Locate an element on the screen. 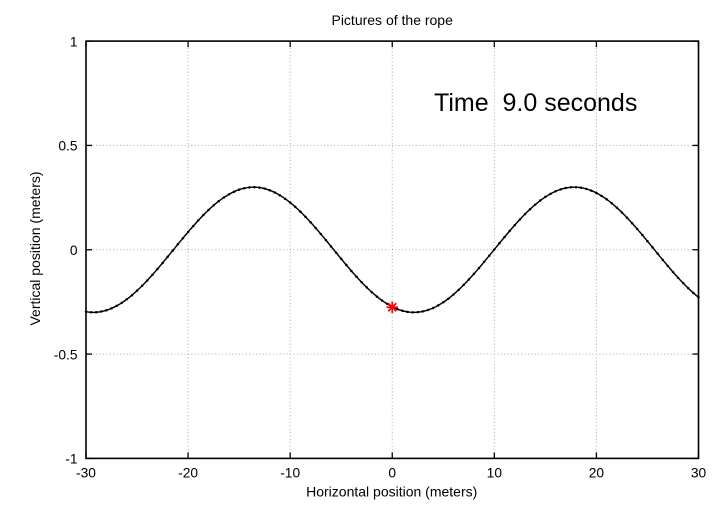  svg-text: -10 is located at coordinates (290, 473).